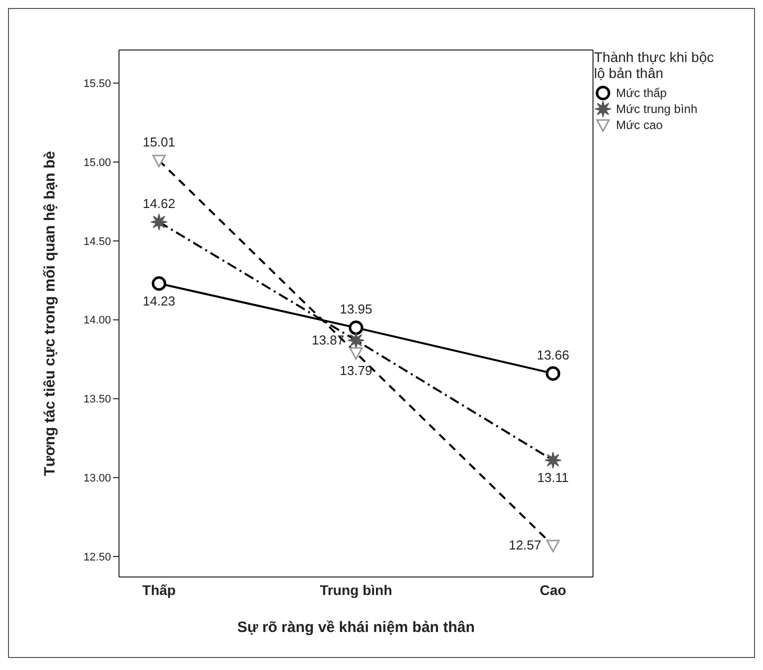 This screenshot has width=763, height=670. What do you see at coordinates (97, 400) in the screenshot?
I see `y-tick-label: 13.50` at bounding box center [97, 400].